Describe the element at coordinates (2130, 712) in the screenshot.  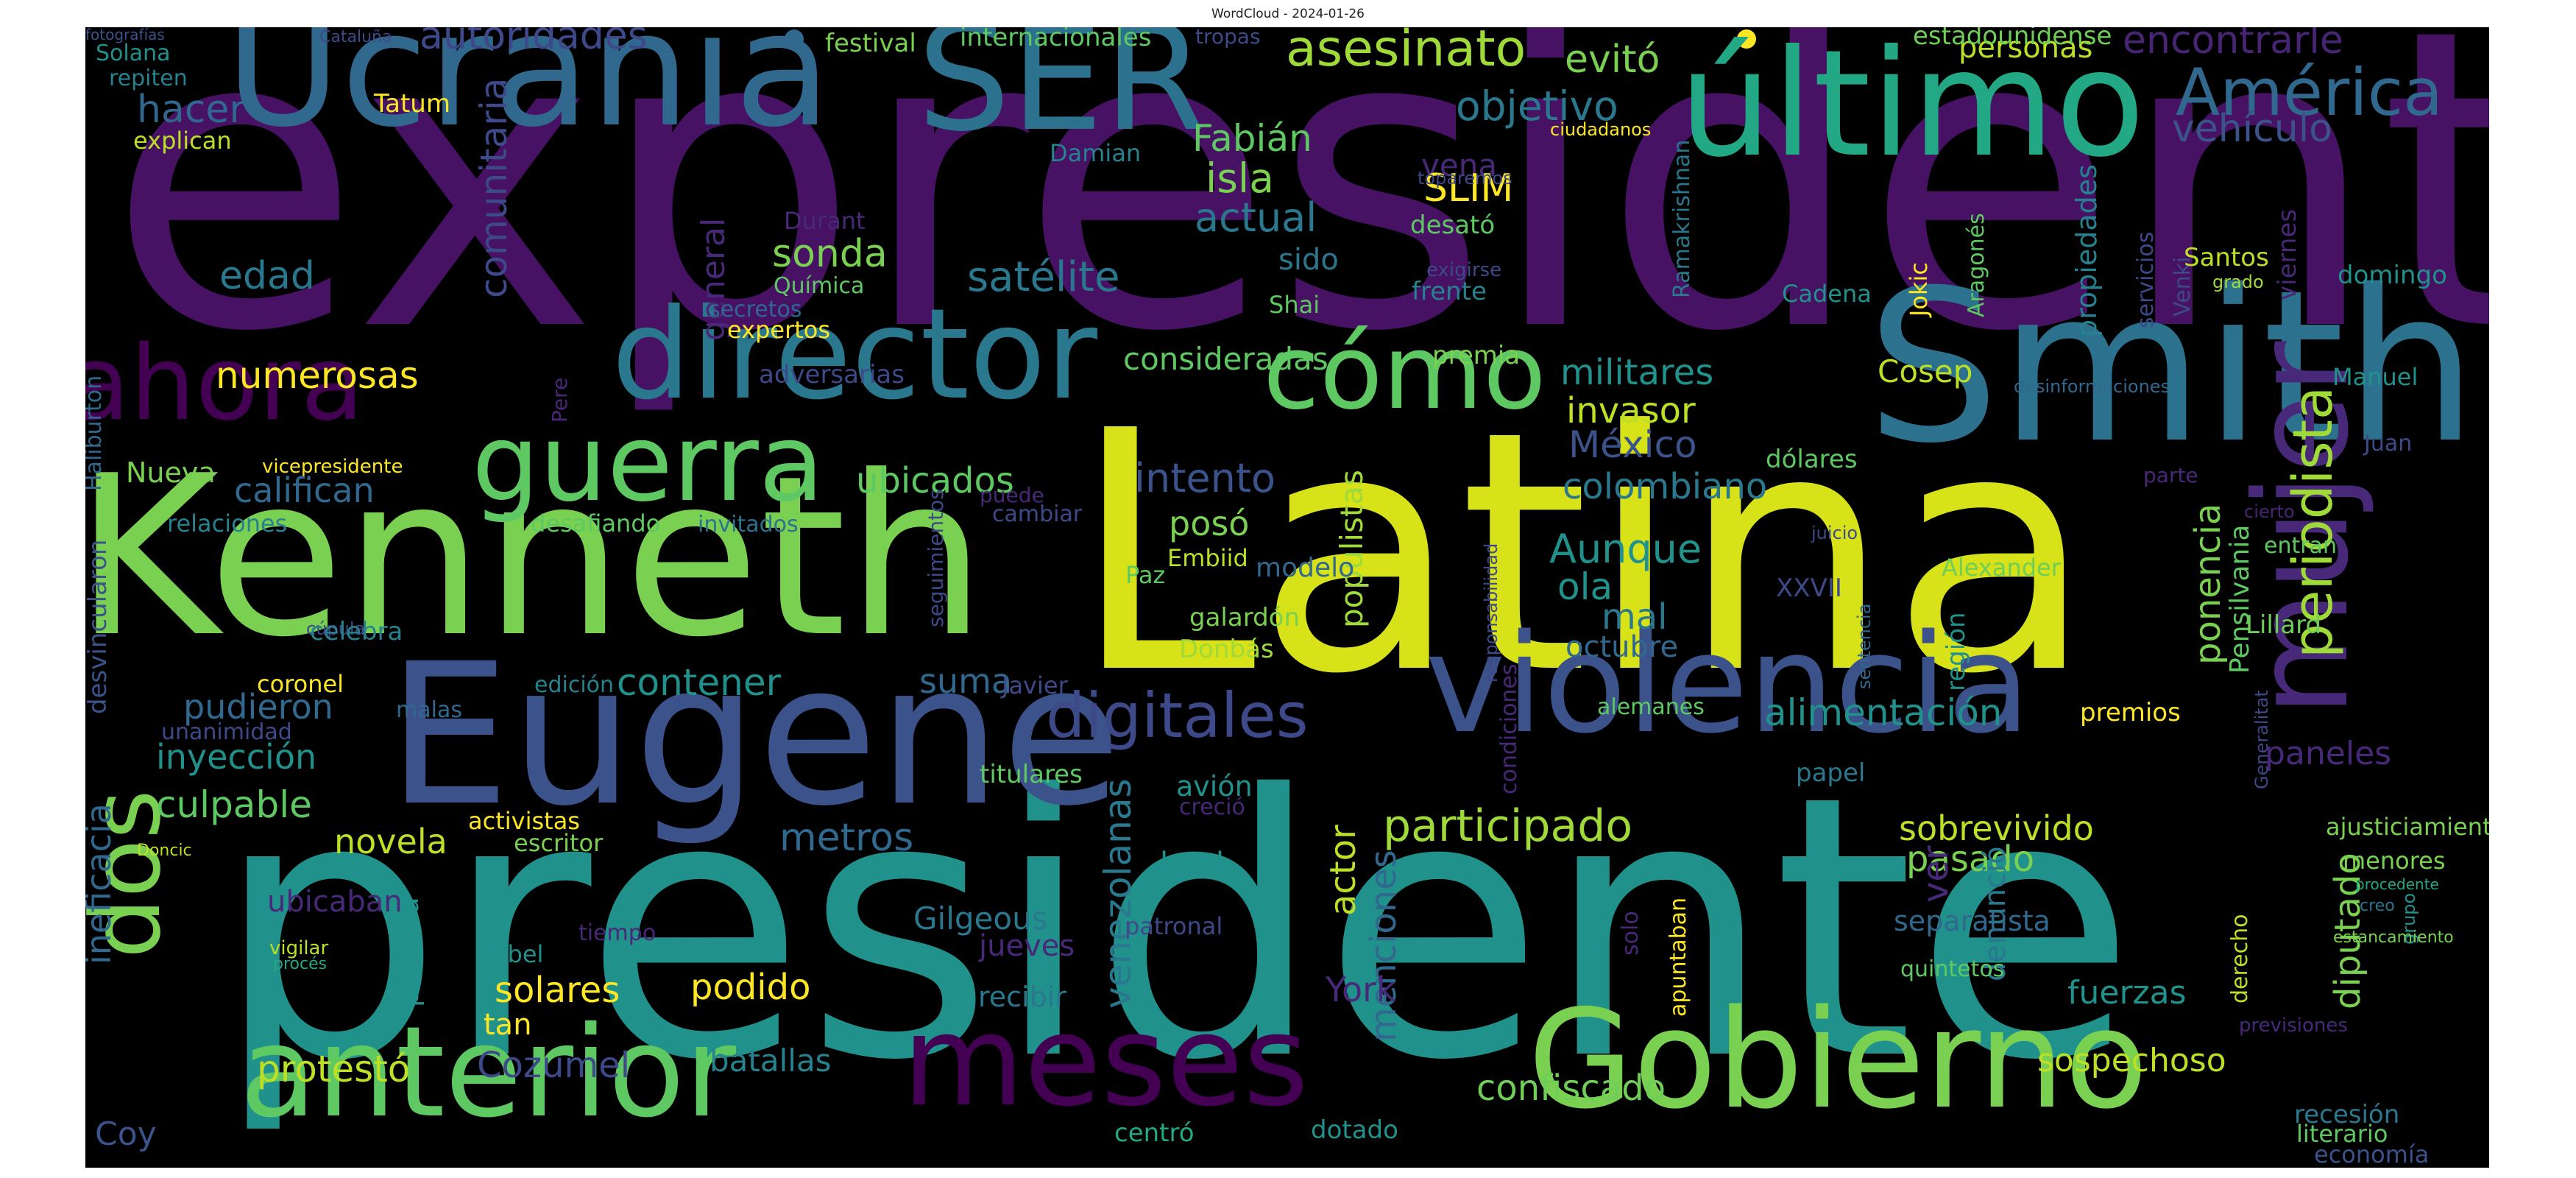
I see `word-cloud-word: premios` at that location.